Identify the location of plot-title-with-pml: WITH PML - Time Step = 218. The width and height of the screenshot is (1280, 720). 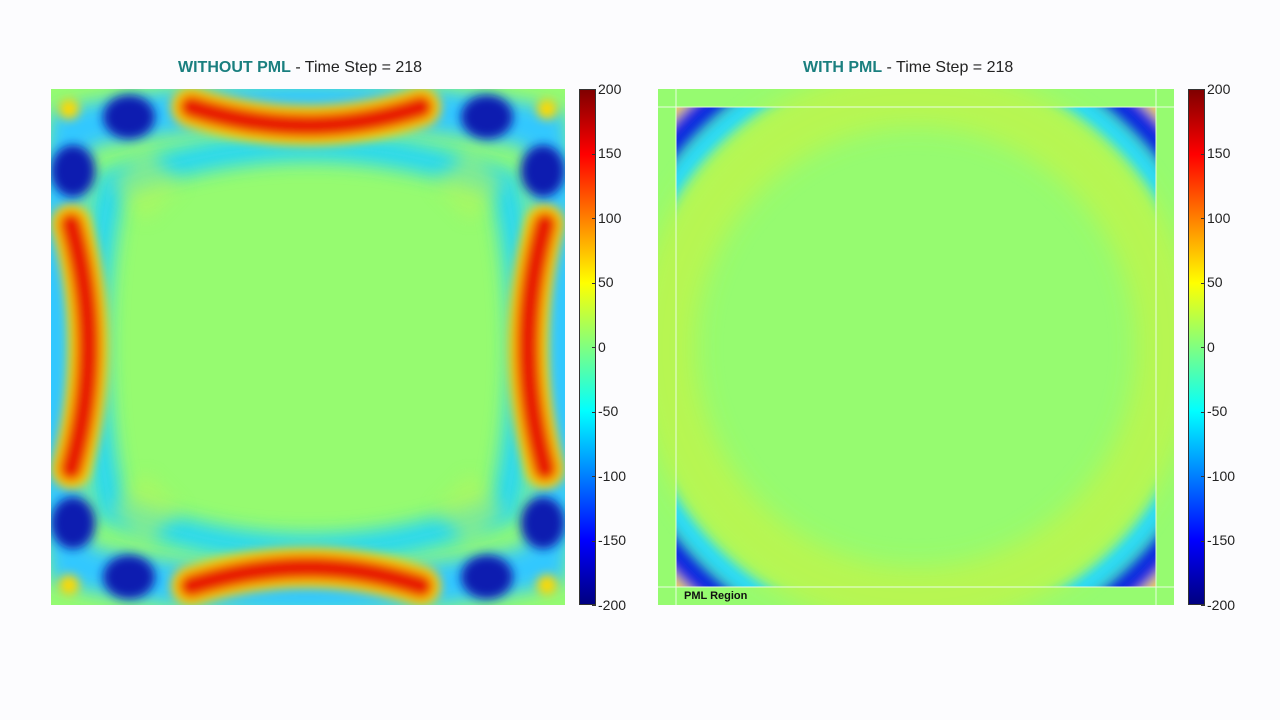
(908, 68).